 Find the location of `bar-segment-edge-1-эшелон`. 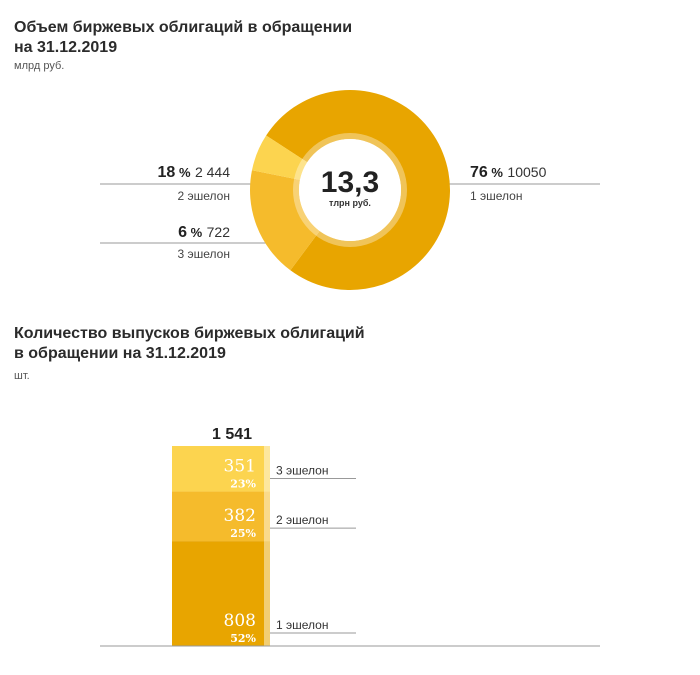

bar-segment-edge-1-эшелон is located at coordinates (267, 593).